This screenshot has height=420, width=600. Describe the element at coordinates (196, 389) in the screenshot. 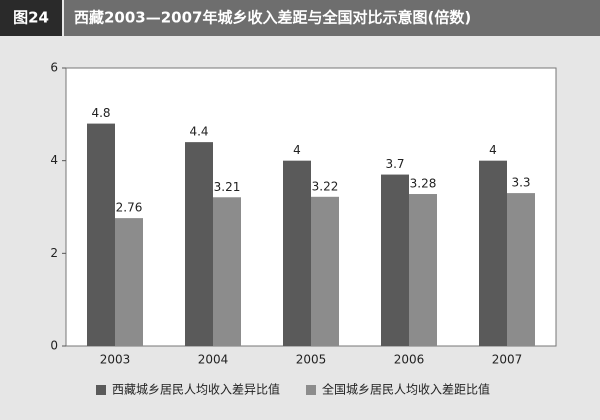

I see `legend-label: 西藏城乡居民人均收入差异比值` at that location.